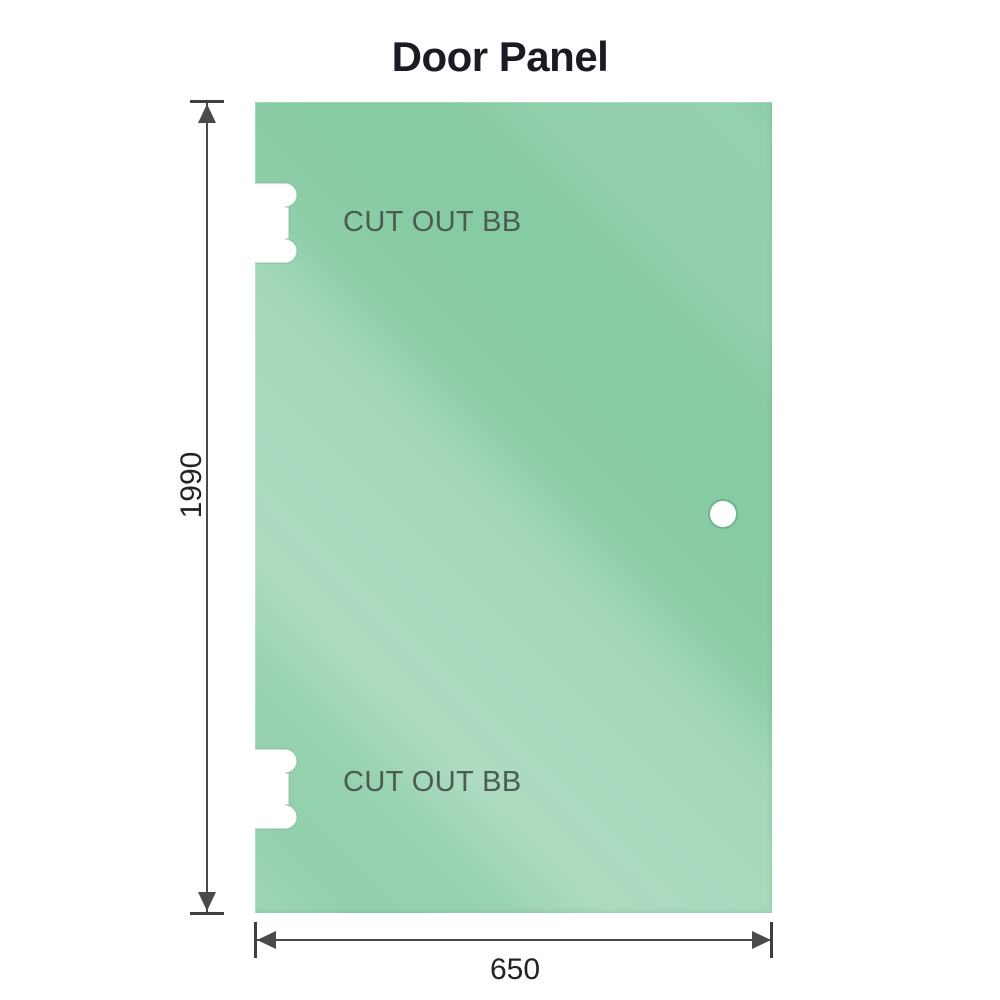 The image size is (1000, 1000). Describe the element at coordinates (207, 101) in the screenshot. I see `height-extension-tick-top` at that location.